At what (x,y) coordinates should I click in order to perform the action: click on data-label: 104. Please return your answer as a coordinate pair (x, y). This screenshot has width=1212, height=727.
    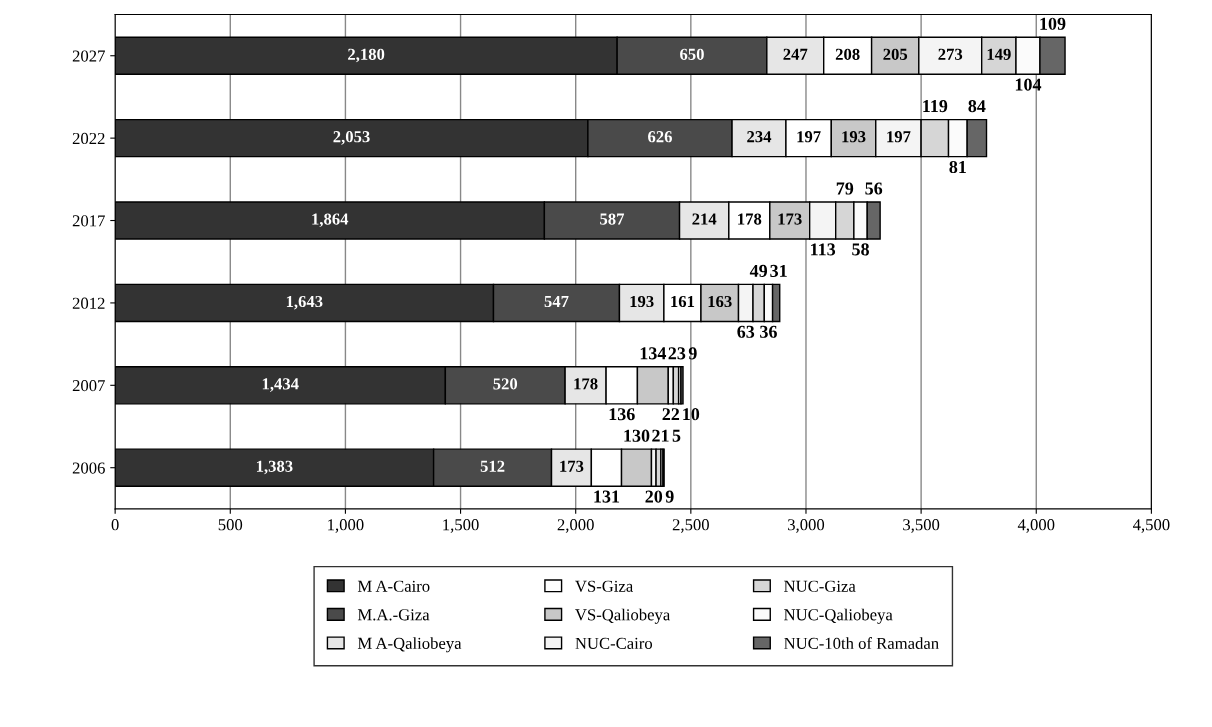
    Looking at the image, I should click on (1028, 84).